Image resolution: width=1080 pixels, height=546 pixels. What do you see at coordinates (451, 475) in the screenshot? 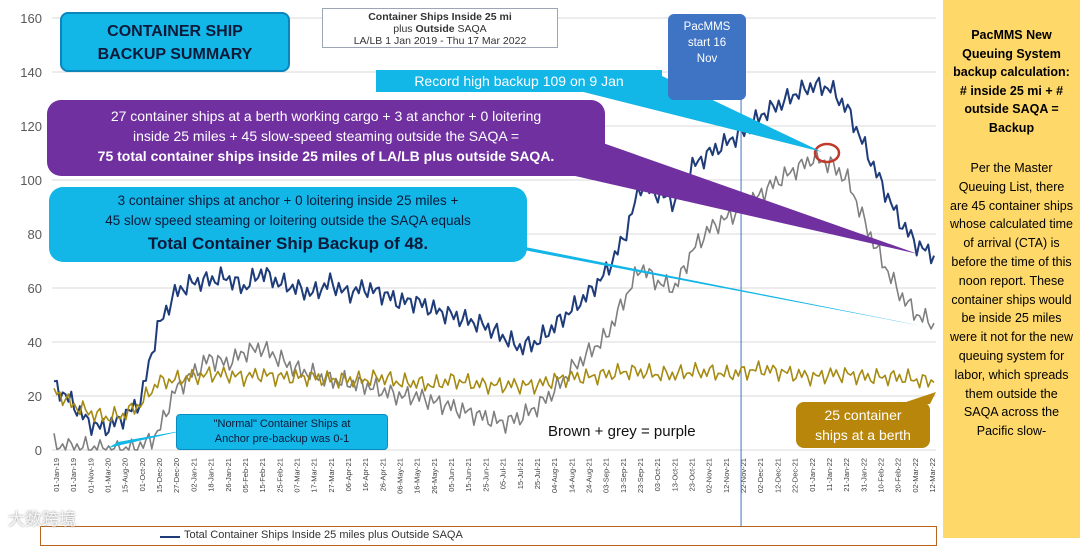
I see `x-tick-label: 05-Jun-21` at bounding box center [451, 475].